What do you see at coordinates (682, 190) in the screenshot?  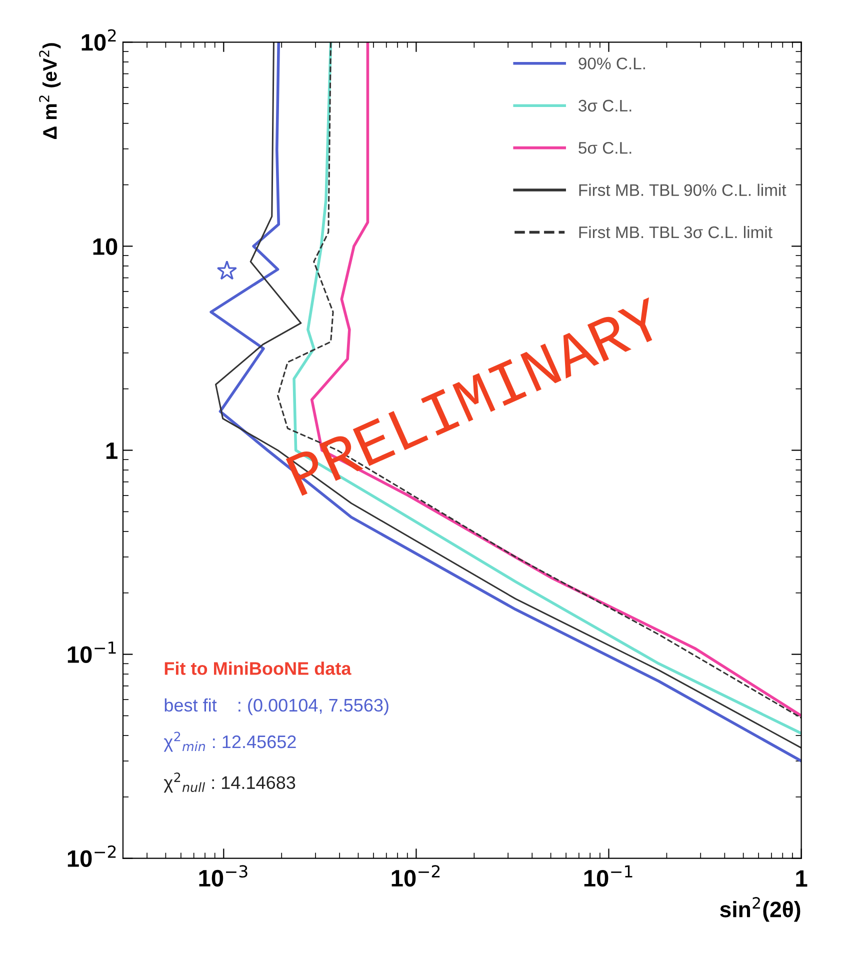 I see `legend-label: First MB. TBL 90% C.L. limit` at bounding box center [682, 190].